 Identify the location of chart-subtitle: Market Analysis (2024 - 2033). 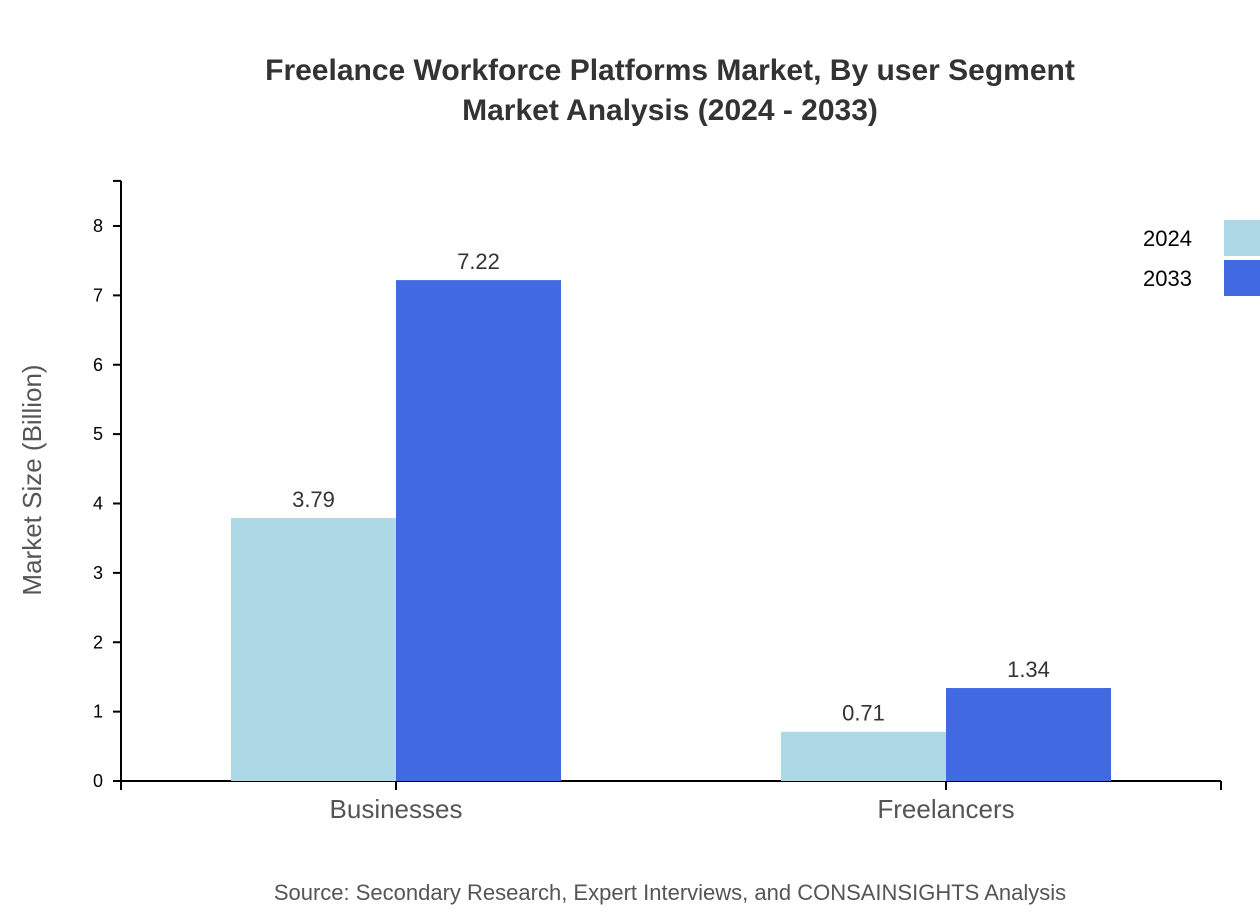
(670, 110).